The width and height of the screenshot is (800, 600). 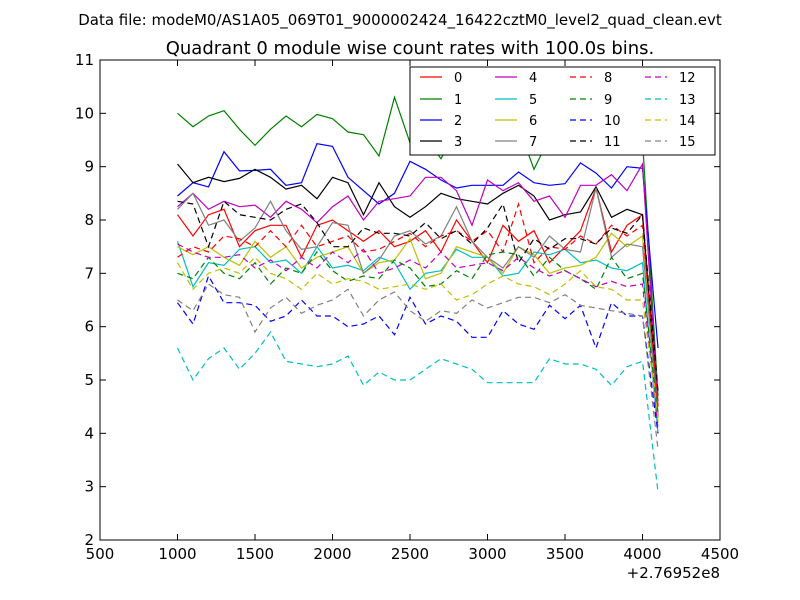 What do you see at coordinates (100, 554) in the screenshot?
I see `x-tick-label: 500` at bounding box center [100, 554].